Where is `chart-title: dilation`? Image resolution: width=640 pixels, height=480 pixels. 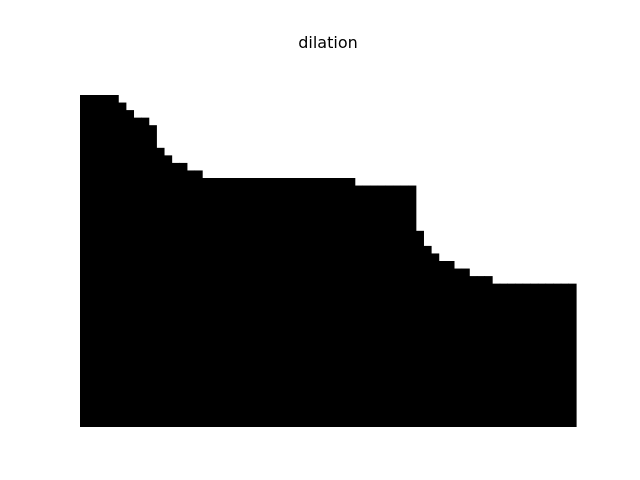 chart-title: dilation is located at coordinates (328, 42).